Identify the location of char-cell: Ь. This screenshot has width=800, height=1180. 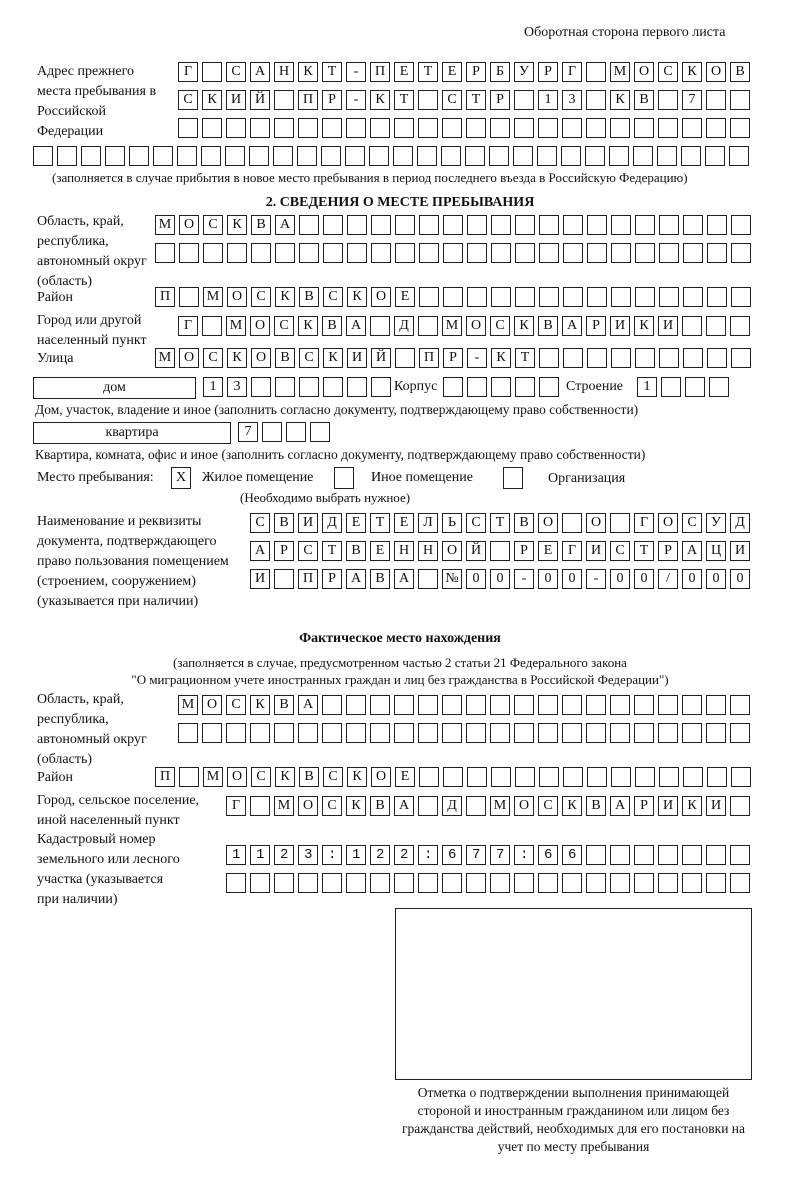
(452, 523).